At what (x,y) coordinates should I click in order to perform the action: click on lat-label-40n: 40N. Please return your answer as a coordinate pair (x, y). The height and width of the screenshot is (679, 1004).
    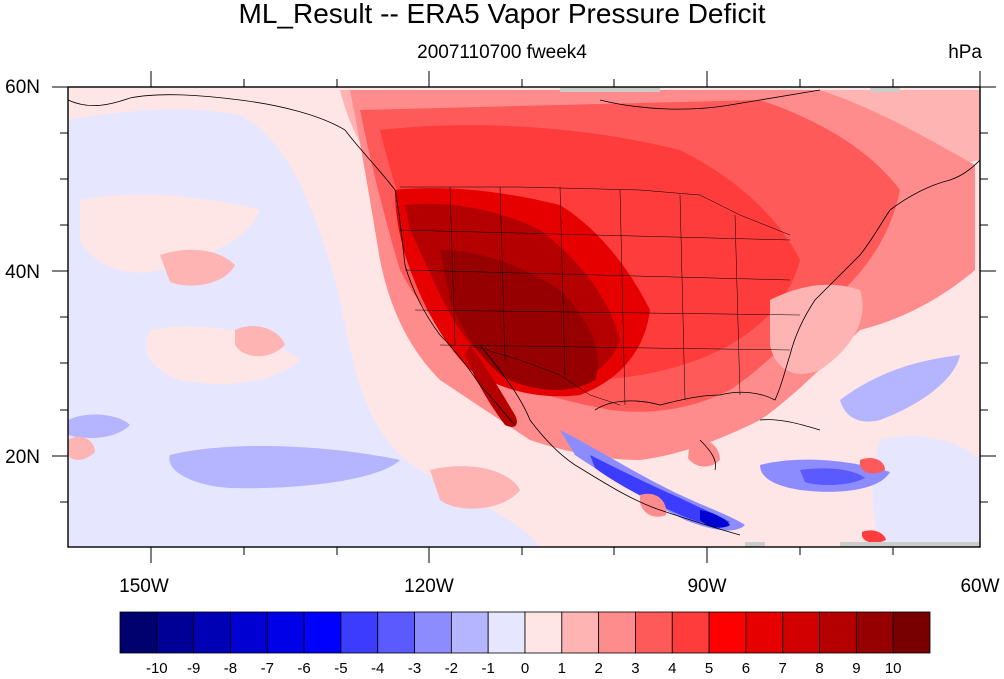
    Looking at the image, I should click on (22, 272).